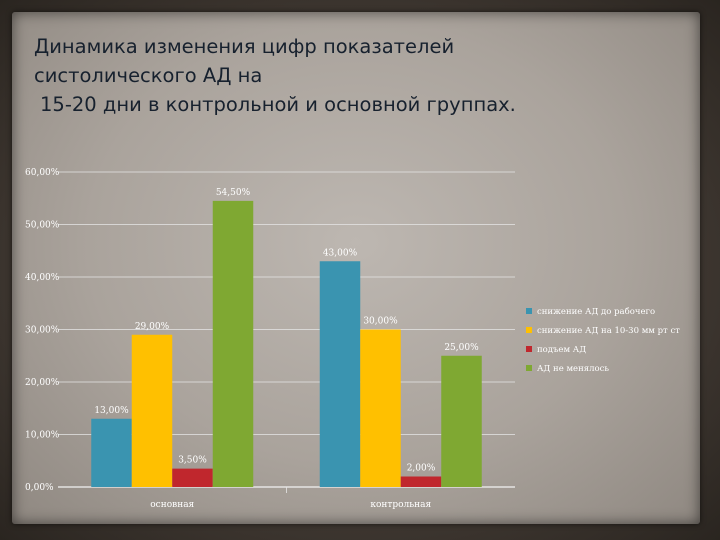 This screenshot has height=540, width=720. I want to click on data-label: 29,00%, so click(152, 327).